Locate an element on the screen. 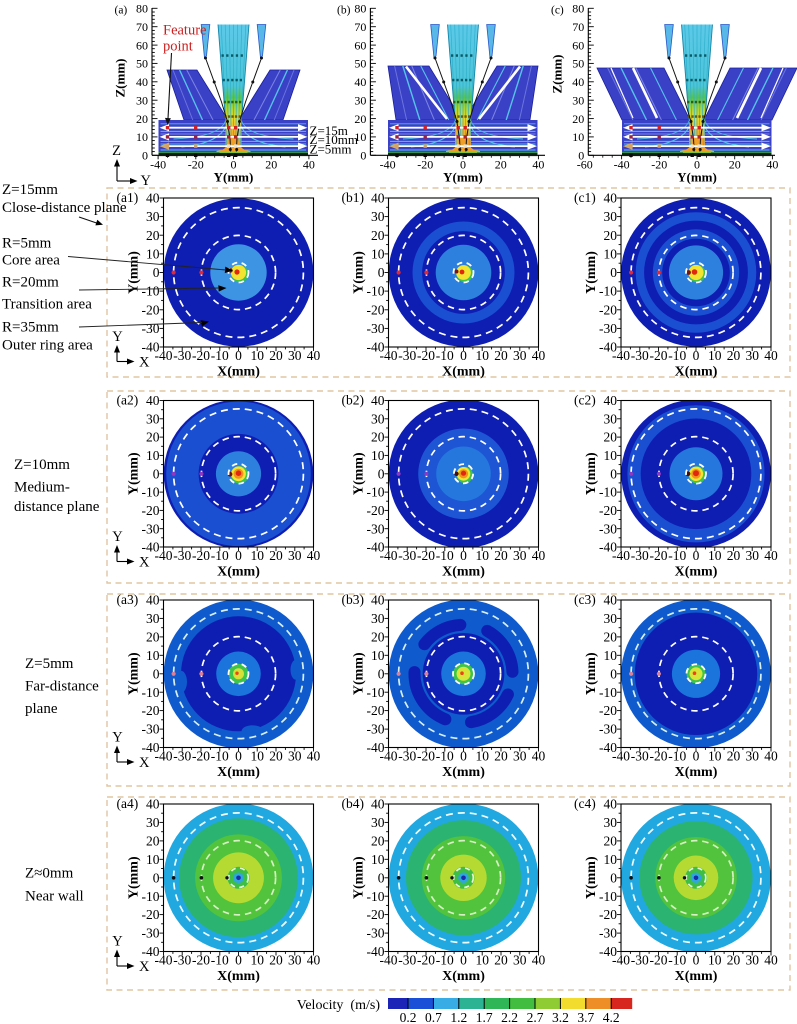 The width and height of the screenshot is (797, 1024). svg-text: (c4) is located at coordinates (585, 803).